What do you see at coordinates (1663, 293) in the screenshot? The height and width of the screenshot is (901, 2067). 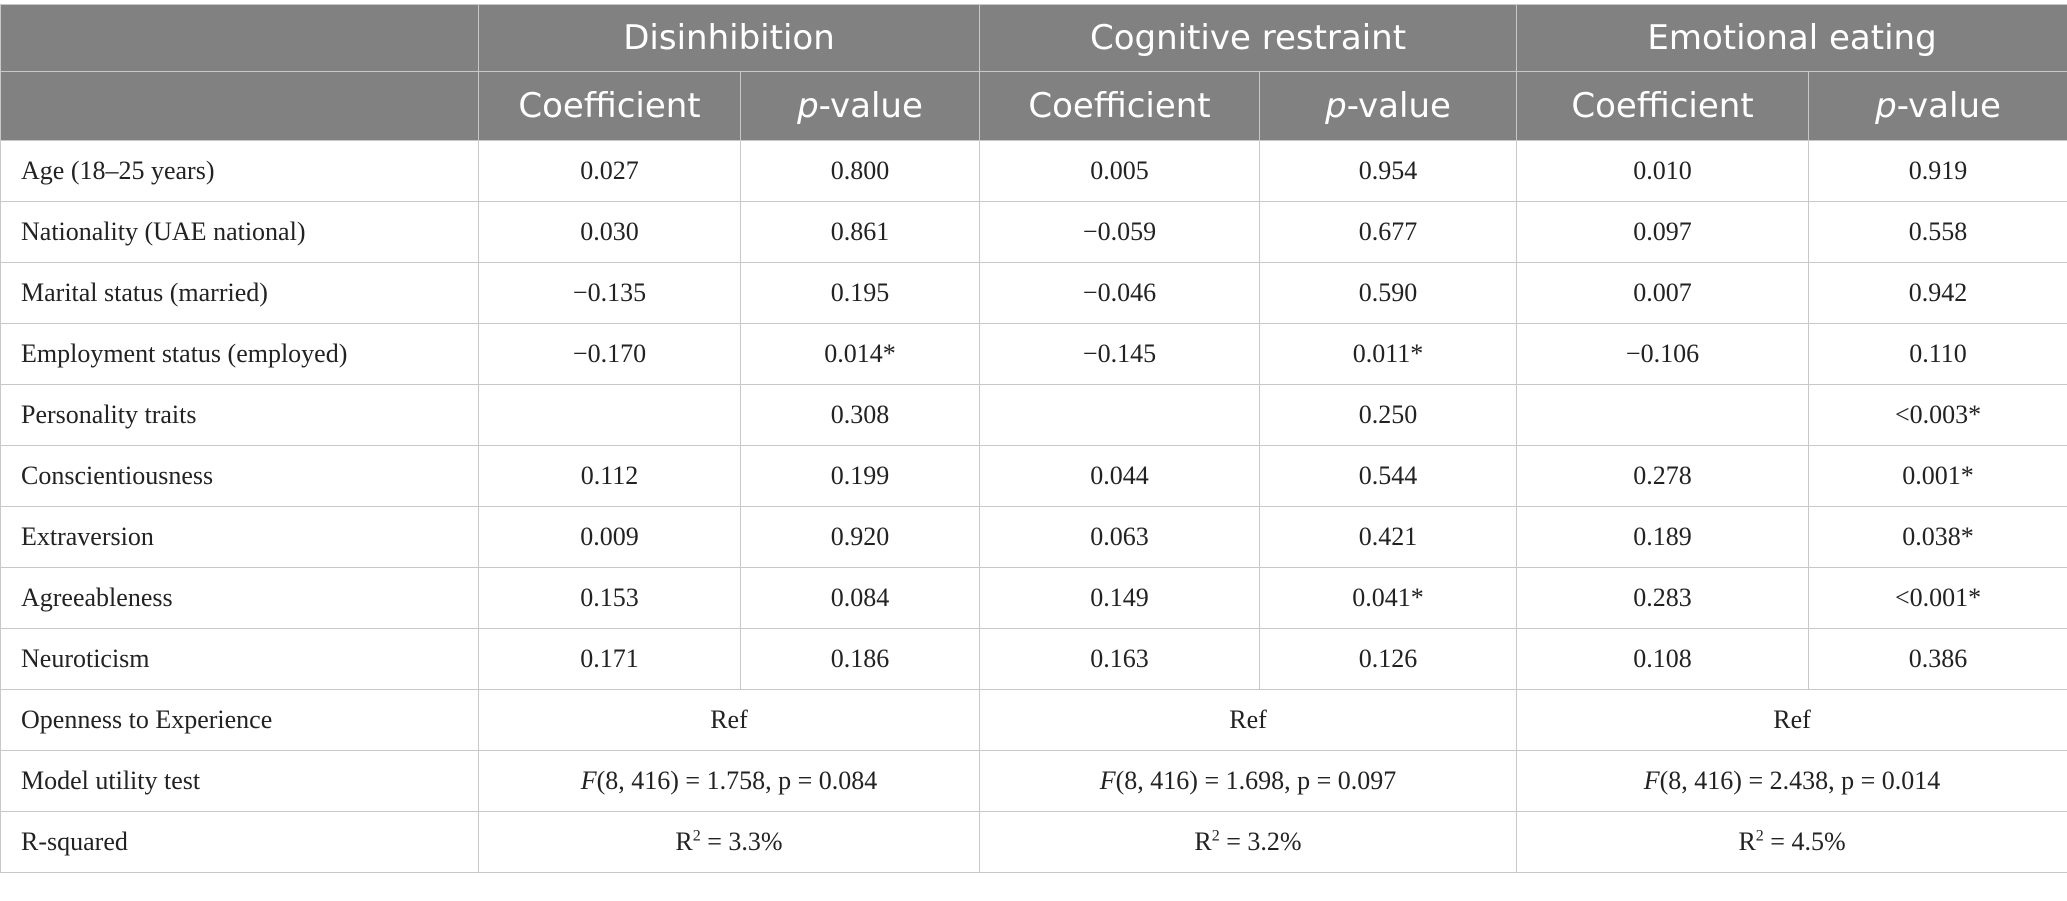 I see `coefficient-cell: 0.007` at bounding box center [1663, 293].